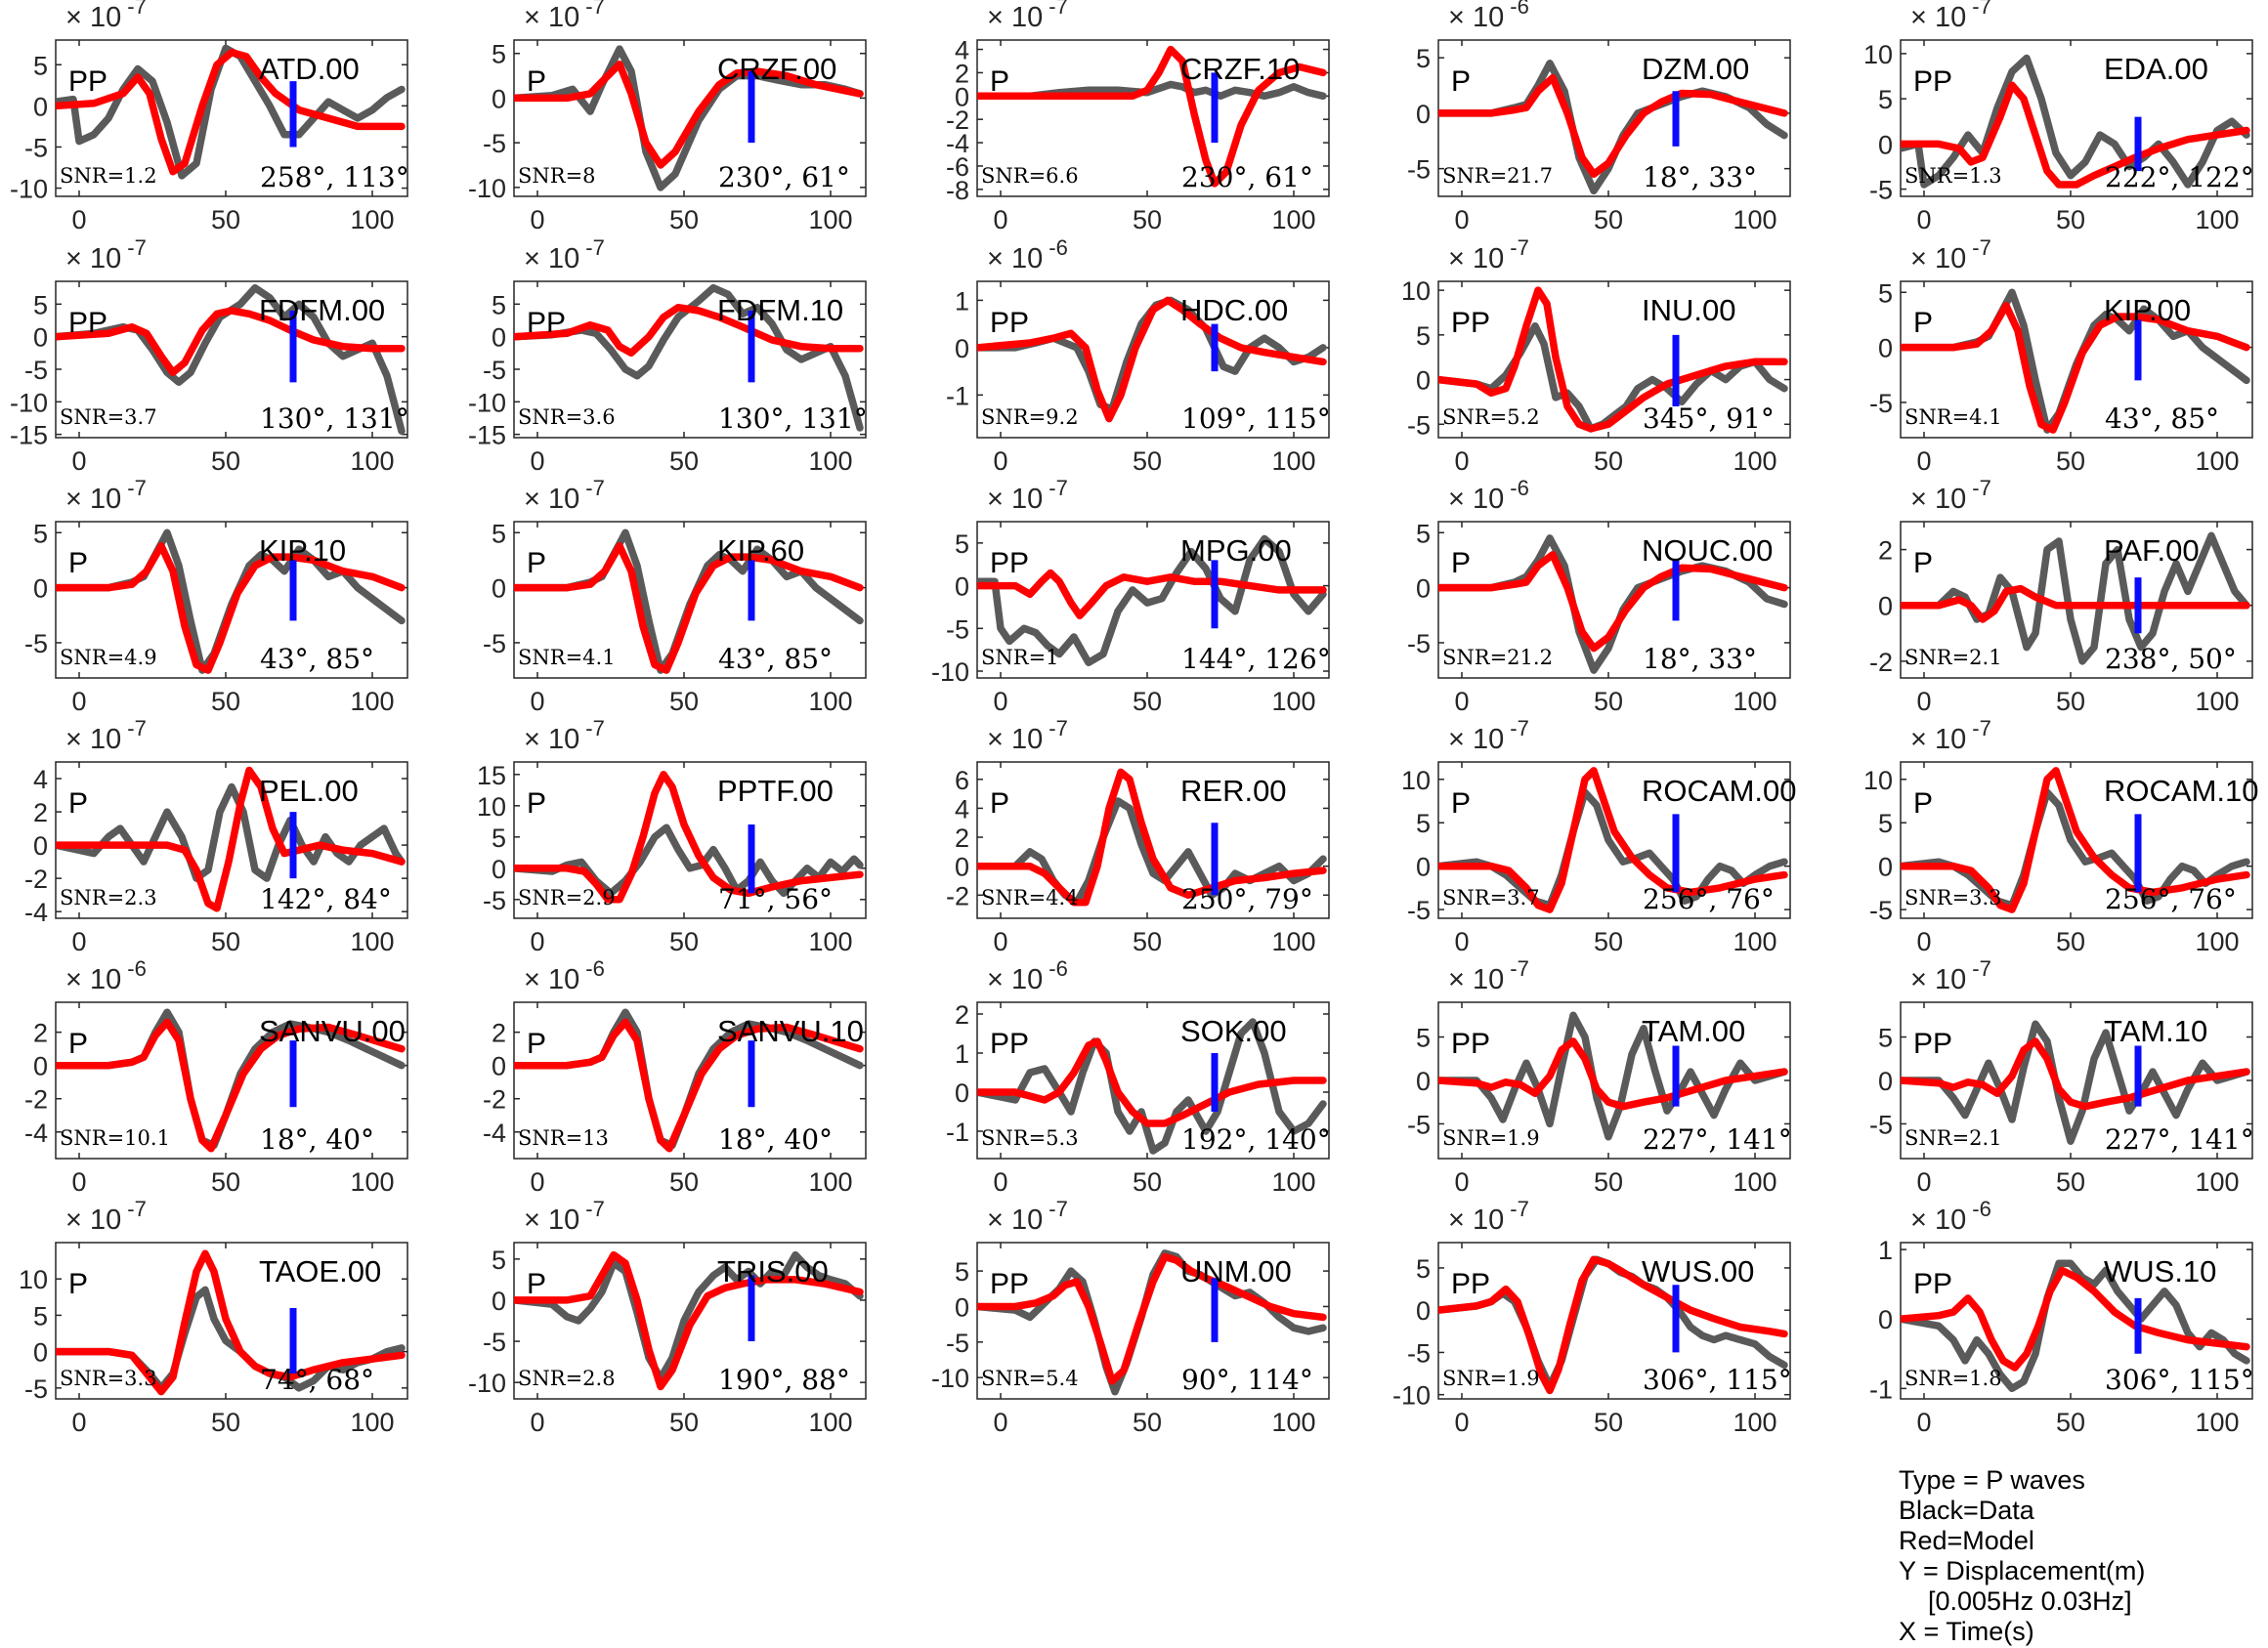 The image size is (2268, 1648). What do you see at coordinates (2156, 69) in the screenshot?
I see `station-label: EDA.00` at bounding box center [2156, 69].